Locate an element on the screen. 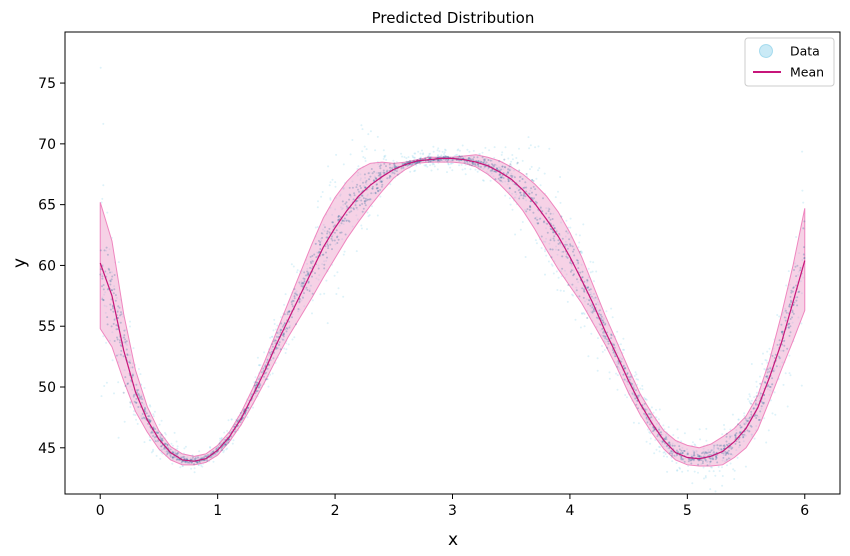 The width and height of the screenshot is (850, 556). legend-data-label: Data is located at coordinates (805, 51).